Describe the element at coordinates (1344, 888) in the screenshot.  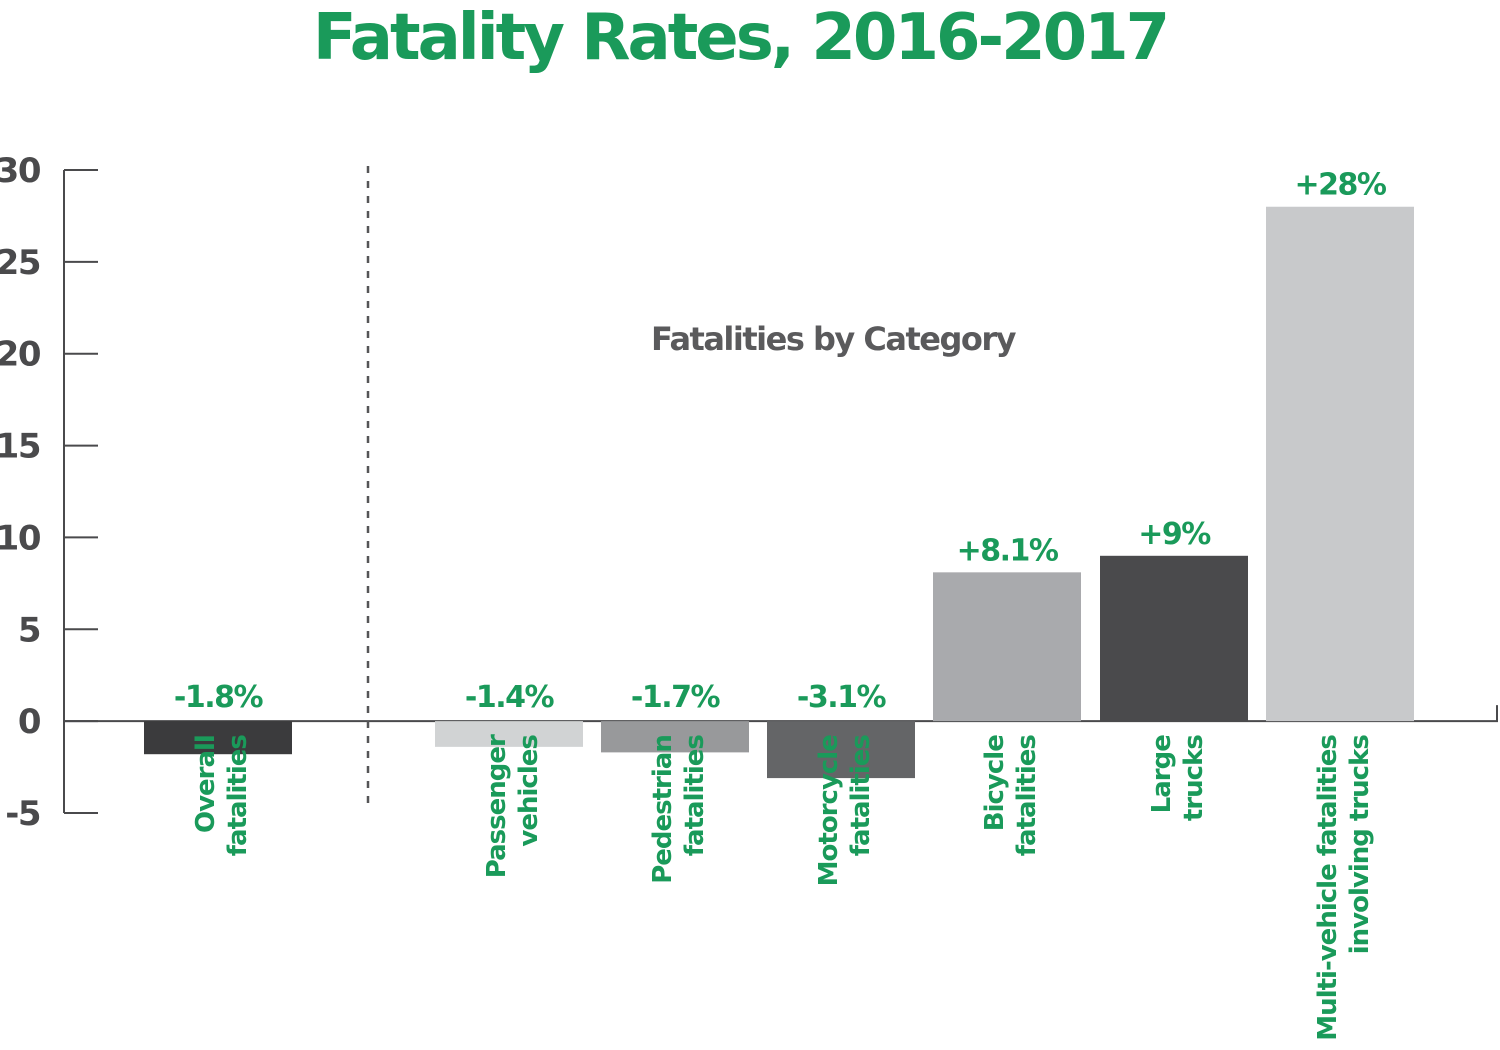
I see `category-label: Multi-vehicle fatalities involving trucks` at that location.